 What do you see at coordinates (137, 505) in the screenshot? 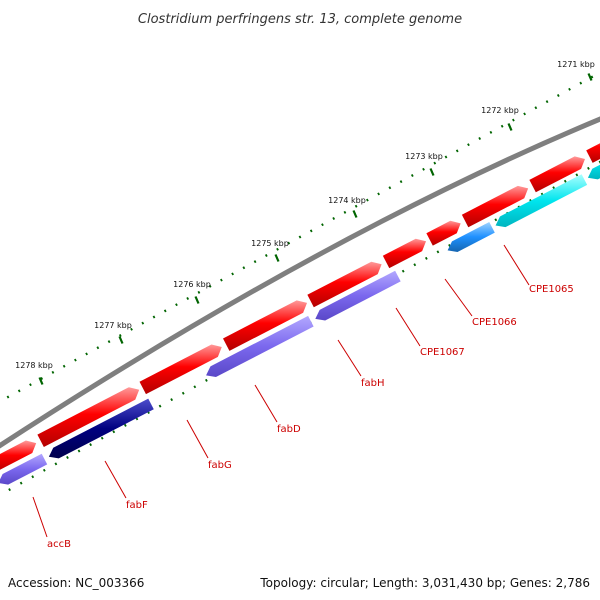
I see `gene-label: fabF` at bounding box center [137, 505].